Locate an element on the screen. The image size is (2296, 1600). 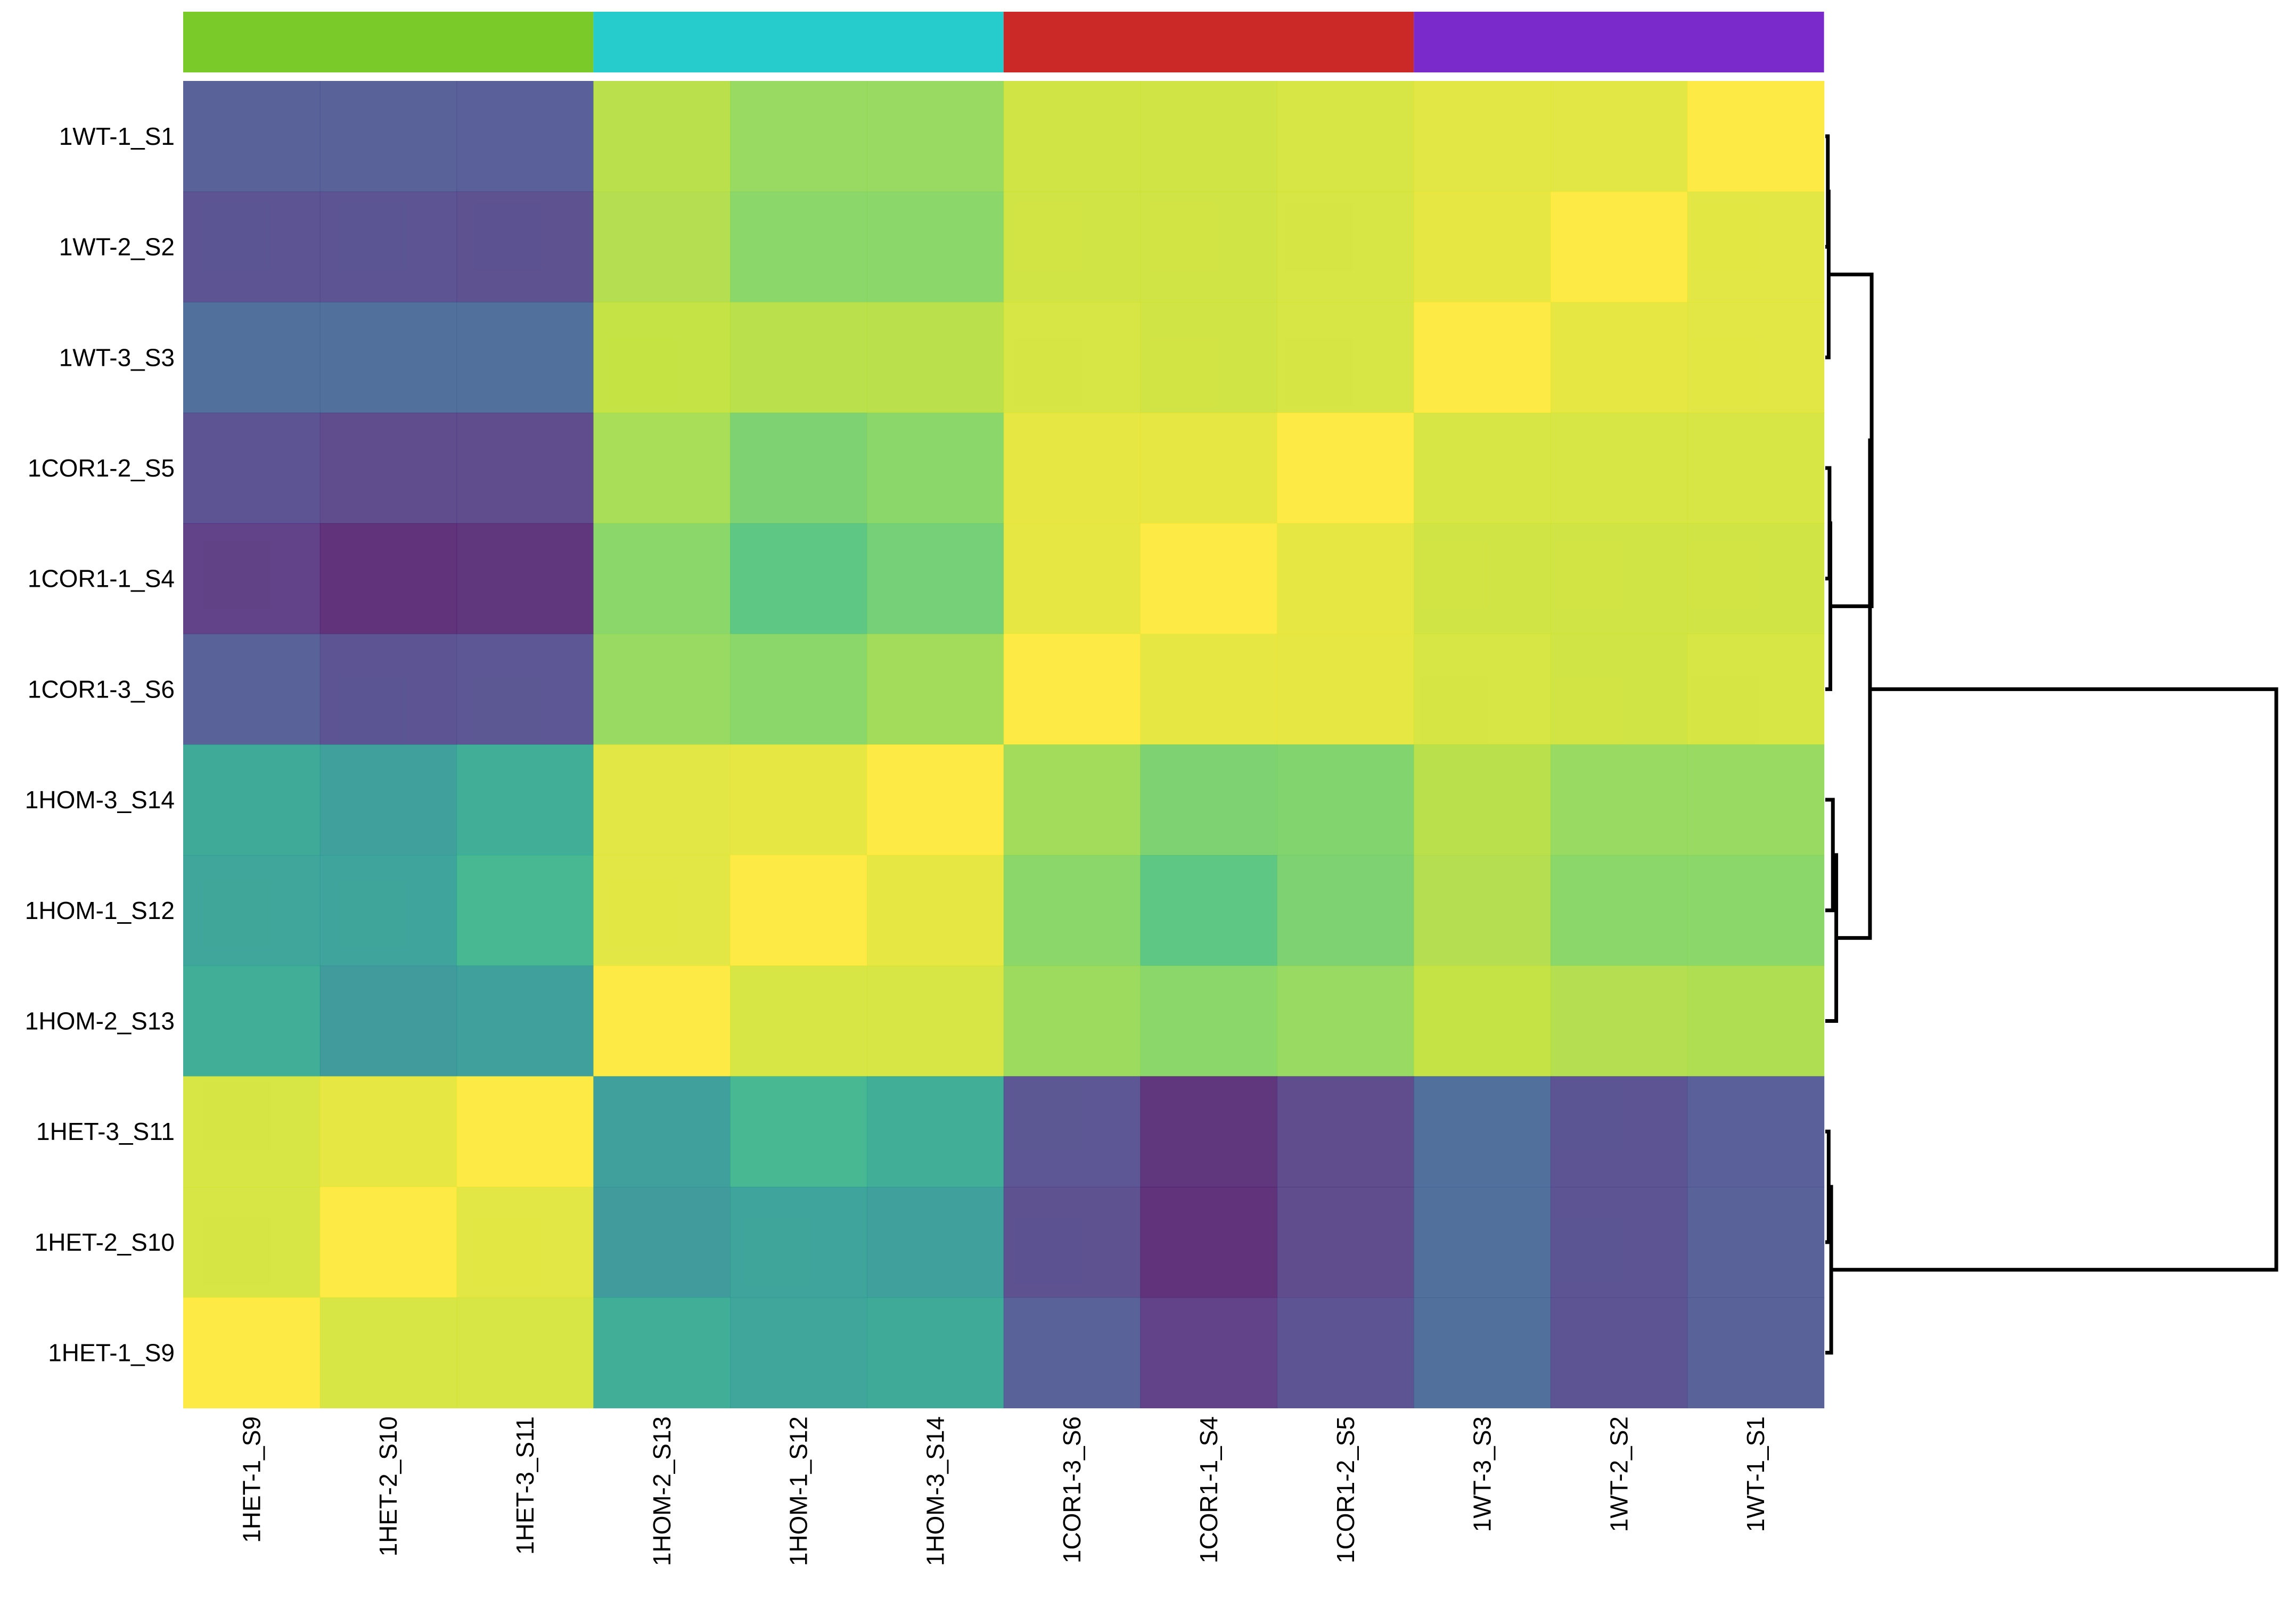
row-label: 1WT-1_S1 is located at coordinates (117, 136).